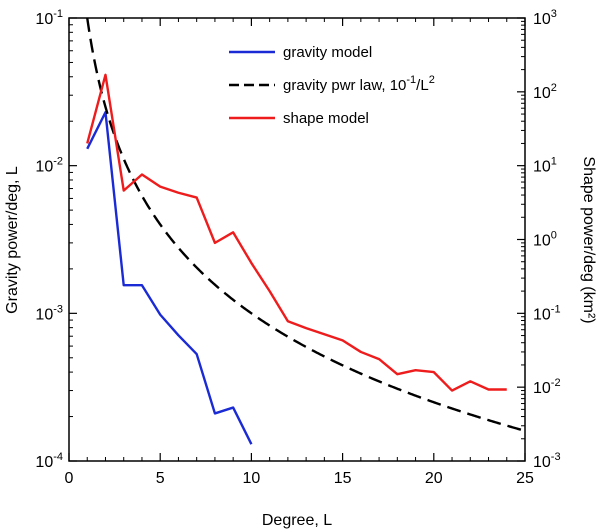  Describe the element at coordinates (69, 478) in the screenshot. I see `x-tick-label: 0` at that location.